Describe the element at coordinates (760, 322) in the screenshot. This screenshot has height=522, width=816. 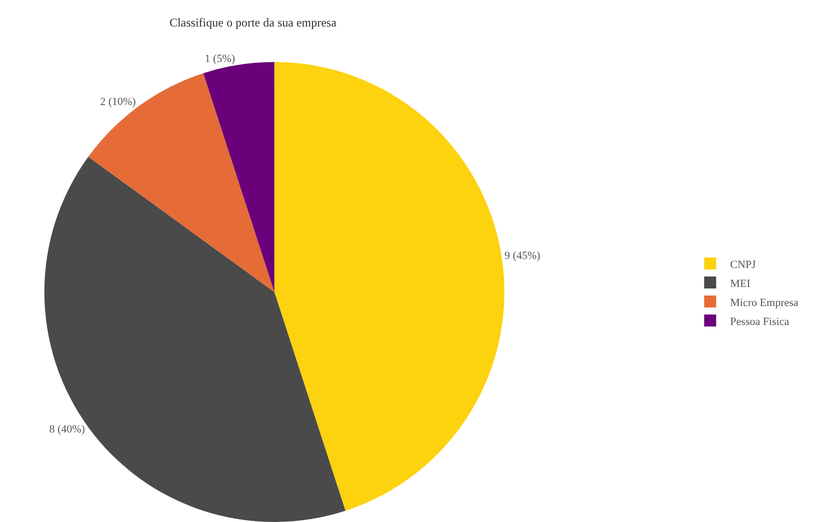
I see `legend-label: Pessoa Fisica` at that location.